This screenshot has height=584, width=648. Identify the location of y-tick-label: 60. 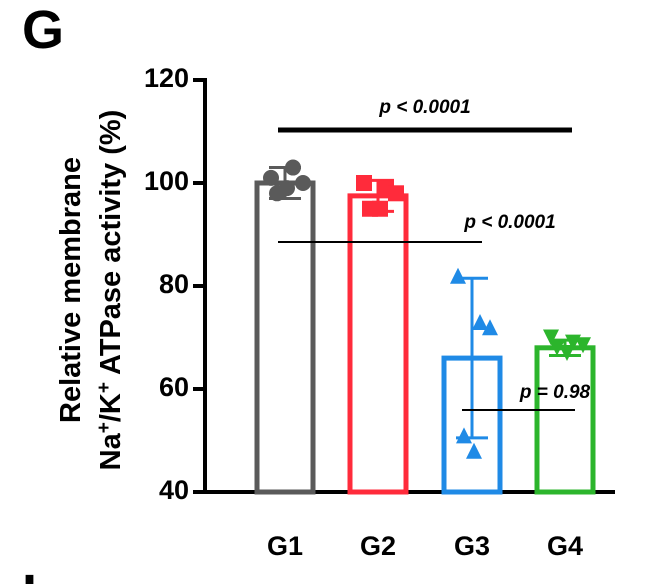
(174, 387).